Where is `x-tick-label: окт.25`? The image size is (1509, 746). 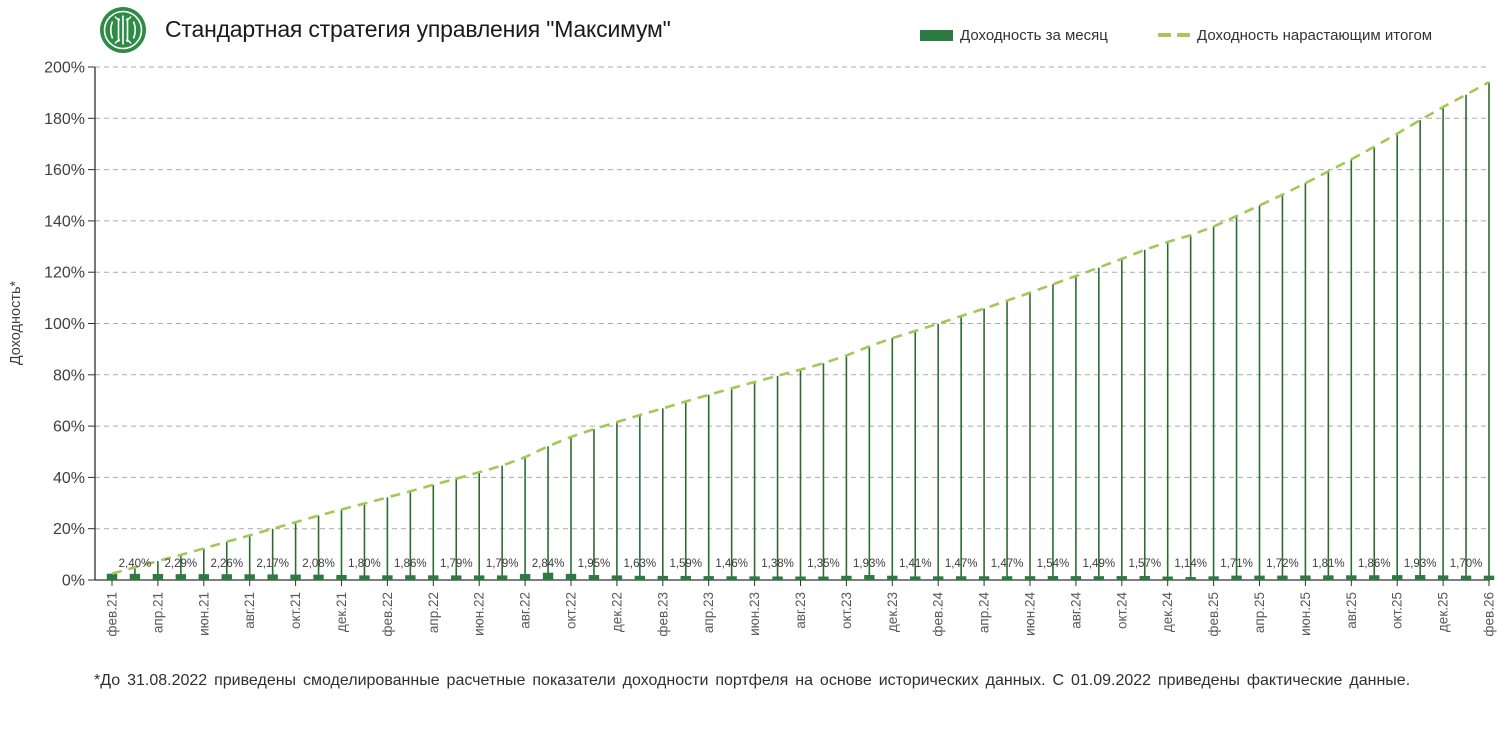
x-tick-label: окт.25 is located at coordinates (1397, 610).